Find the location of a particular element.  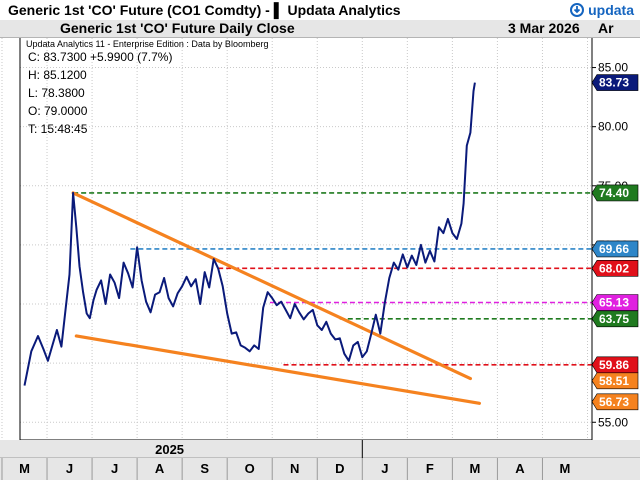

tag-label: 56.73 is located at coordinates (614, 402).